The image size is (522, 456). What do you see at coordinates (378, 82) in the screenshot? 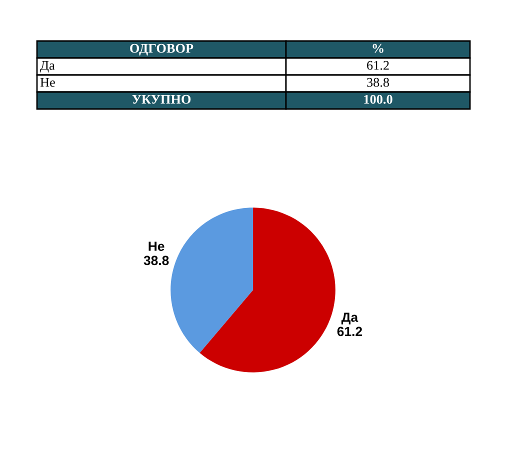
I see `text: 38.8` at bounding box center [378, 82].